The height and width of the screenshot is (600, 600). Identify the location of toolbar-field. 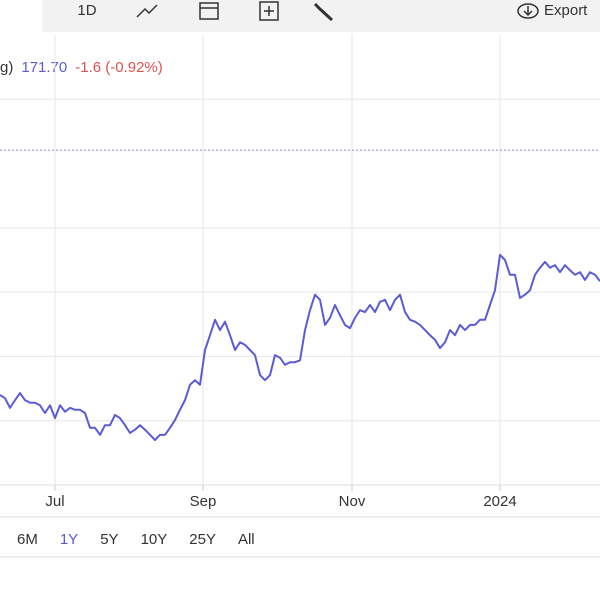
(21, 16).